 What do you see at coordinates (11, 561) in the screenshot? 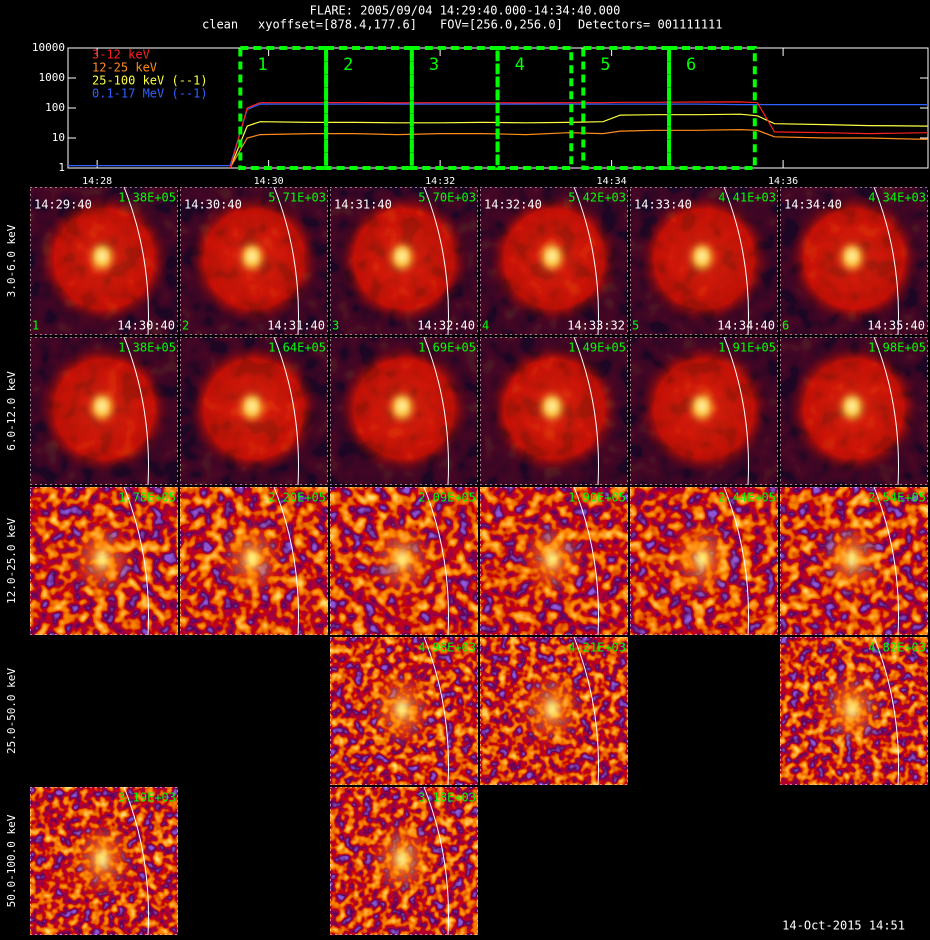
I see `row-label: 12.0-25.0 keV` at bounding box center [11, 561].